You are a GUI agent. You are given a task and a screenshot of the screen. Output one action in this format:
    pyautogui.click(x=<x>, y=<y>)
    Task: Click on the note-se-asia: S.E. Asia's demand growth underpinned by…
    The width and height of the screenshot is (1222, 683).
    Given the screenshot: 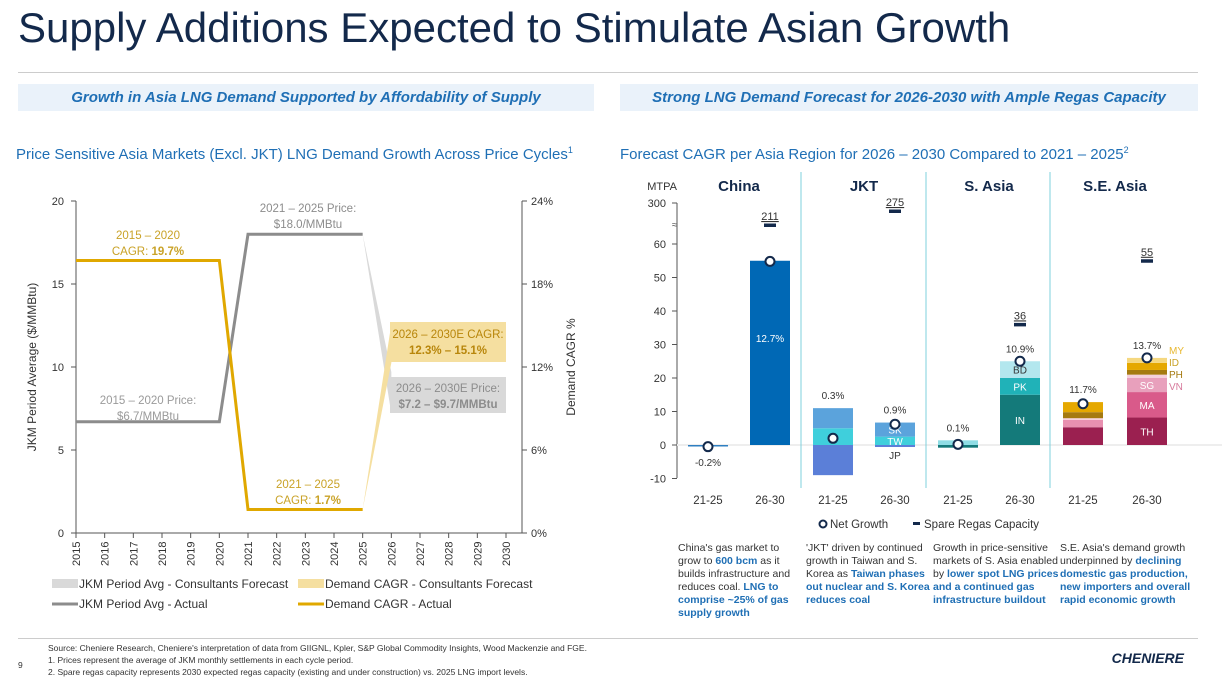 What is the action you would take?
    pyautogui.click(x=1126, y=574)
    